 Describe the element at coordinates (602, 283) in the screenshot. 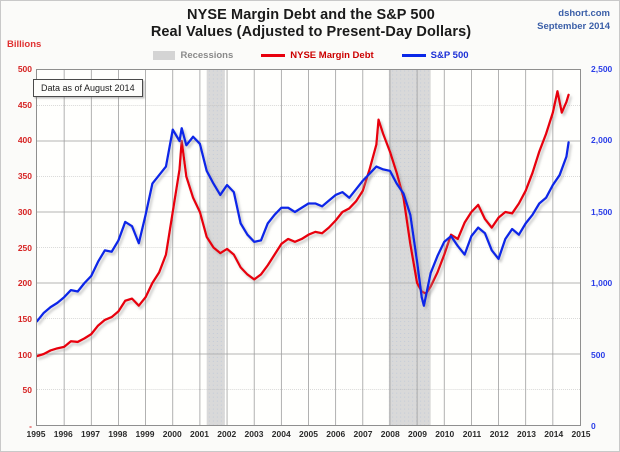

I see `right-axis-tick: 1,000` at that location.